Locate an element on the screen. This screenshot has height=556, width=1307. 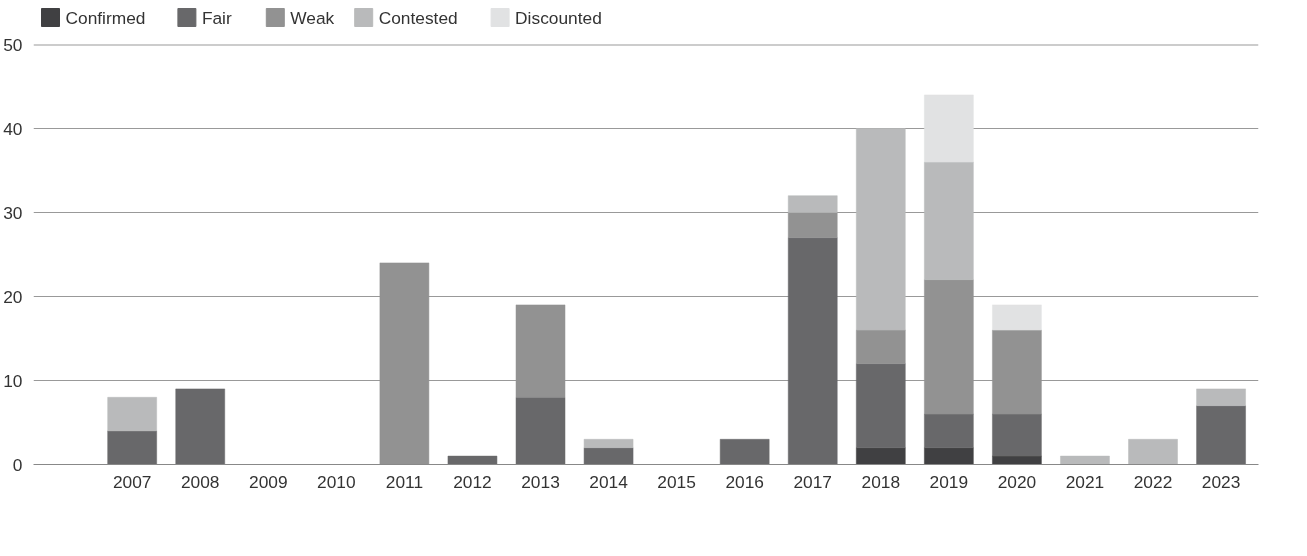
x-tick-label: 2023 is located at coordinates (1221, 481).